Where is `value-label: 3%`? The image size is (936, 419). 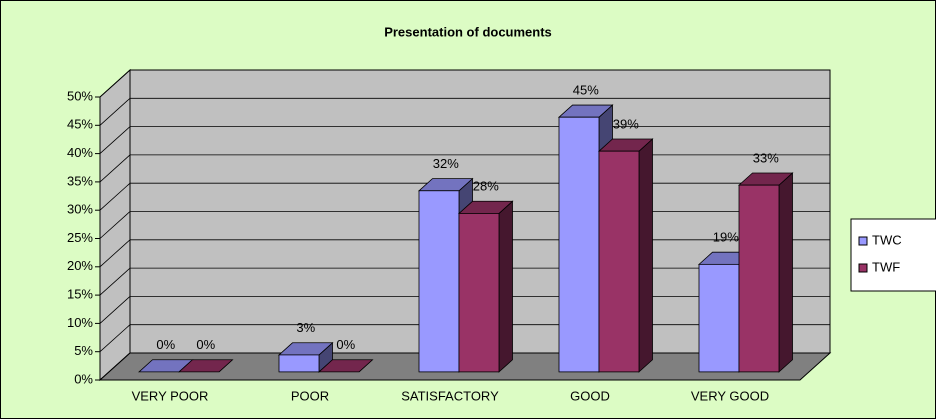
value-label: 3% is located at coordinates (305, 327).